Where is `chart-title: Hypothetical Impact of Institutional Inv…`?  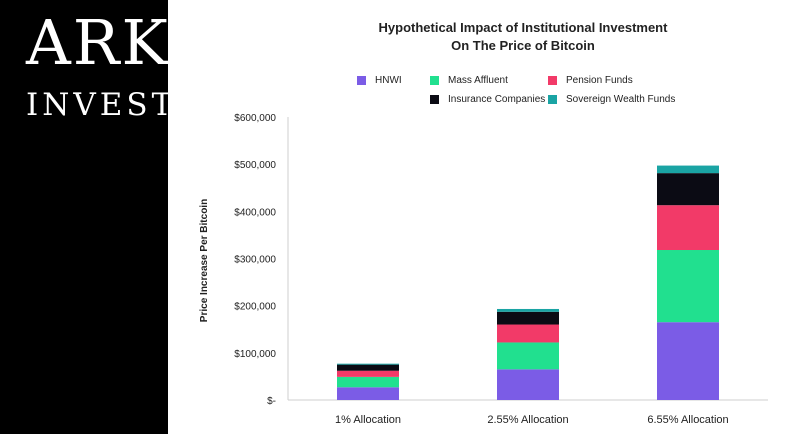 chart-title: Hypothetical Impact of Institutional Inv… is located at coordinates (523, 27).